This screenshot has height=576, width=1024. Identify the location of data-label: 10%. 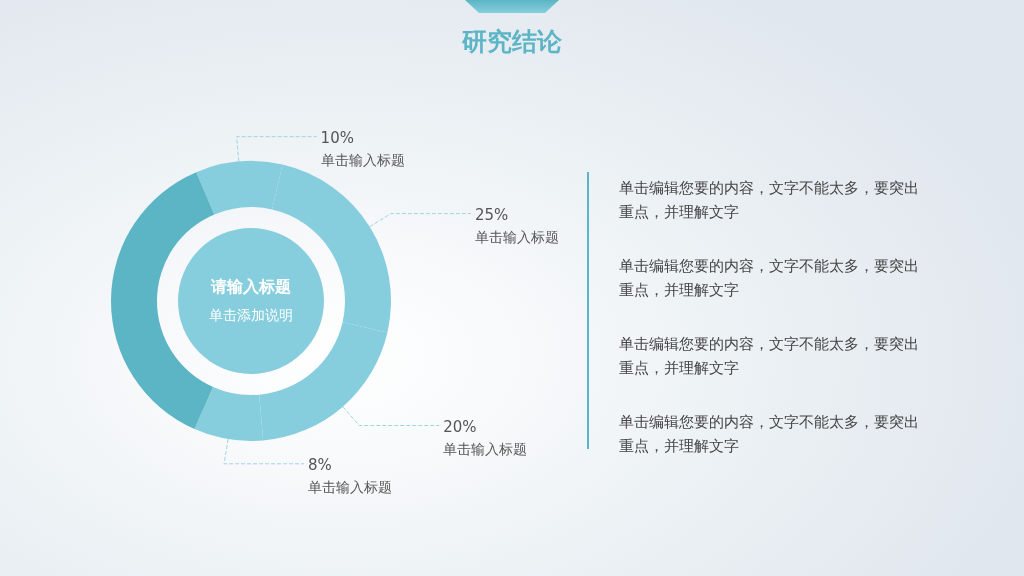
(337, 137).